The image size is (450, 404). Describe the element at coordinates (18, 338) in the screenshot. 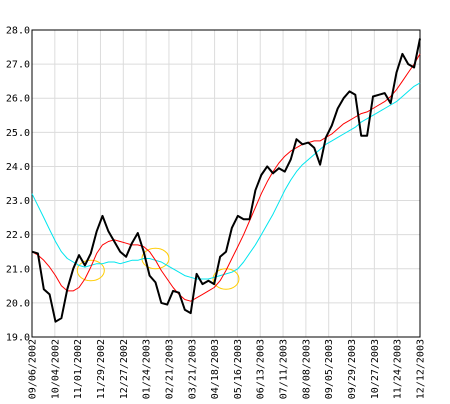

I see `y-tick-label: 19.0` at that location.